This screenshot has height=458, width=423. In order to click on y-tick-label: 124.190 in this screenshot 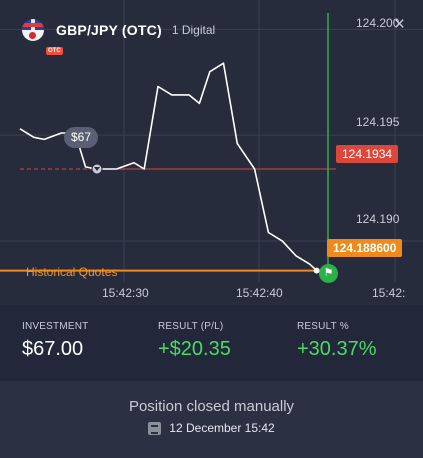, I will do `click(378, 219)`.